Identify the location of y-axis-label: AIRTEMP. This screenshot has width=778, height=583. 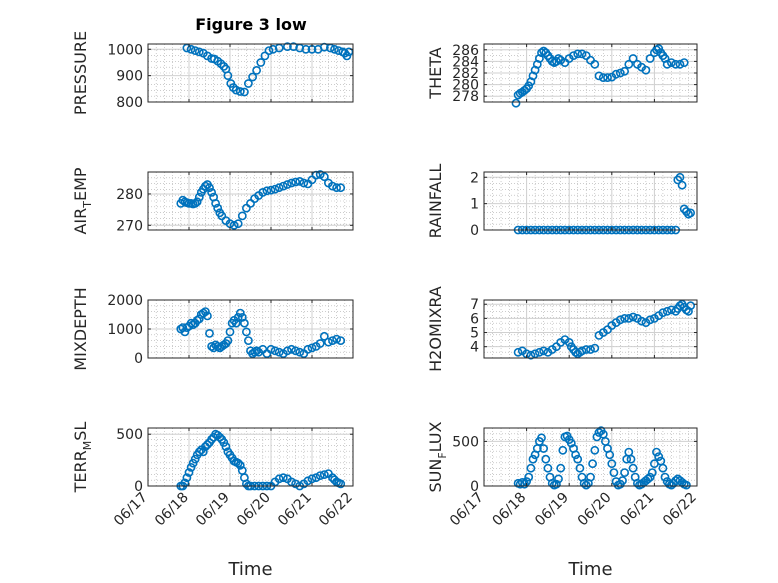
(82, 200).